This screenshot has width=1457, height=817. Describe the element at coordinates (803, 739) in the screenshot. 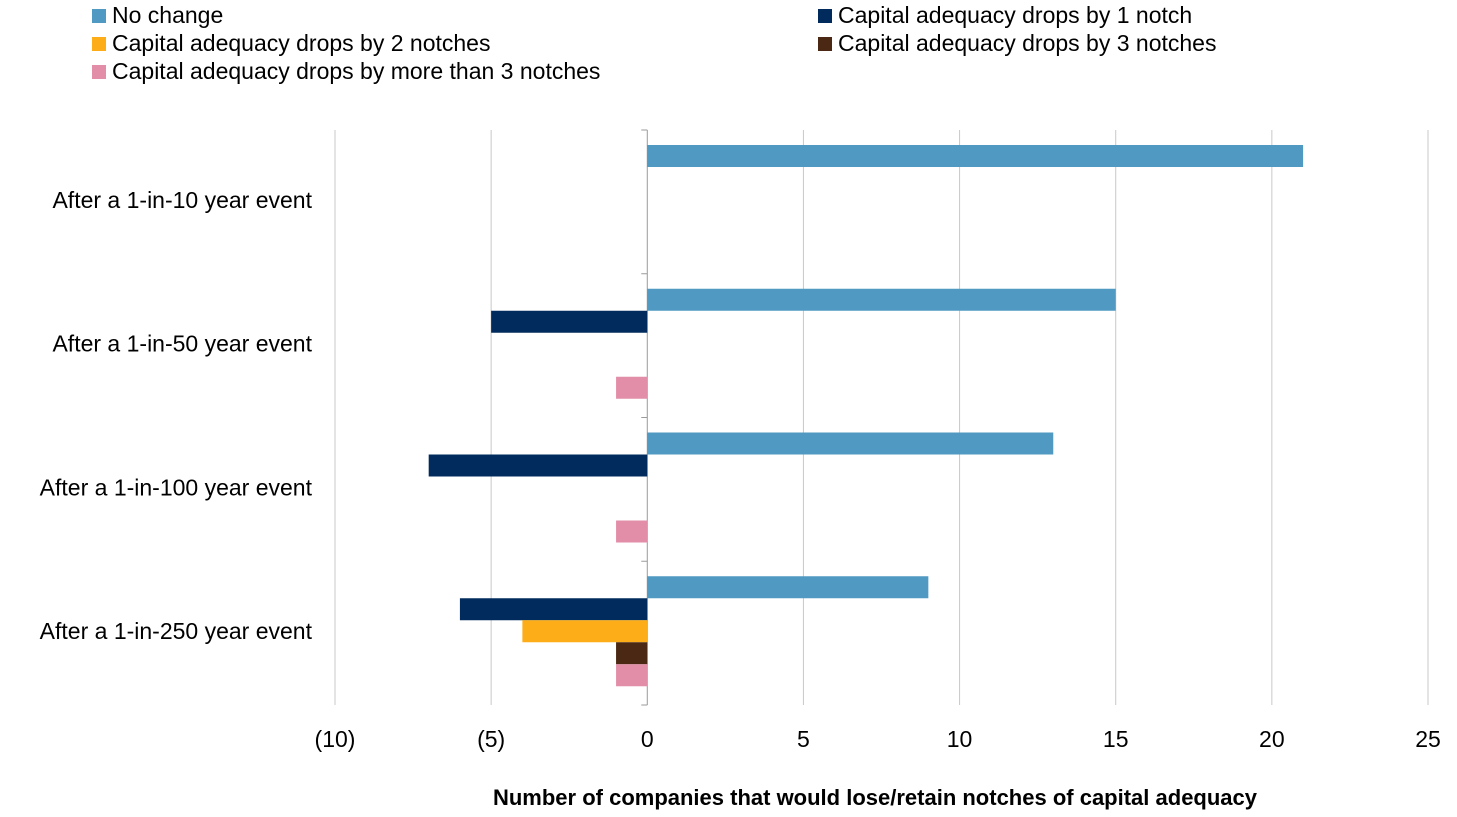

I see `x-tick-label: 5` at that location.